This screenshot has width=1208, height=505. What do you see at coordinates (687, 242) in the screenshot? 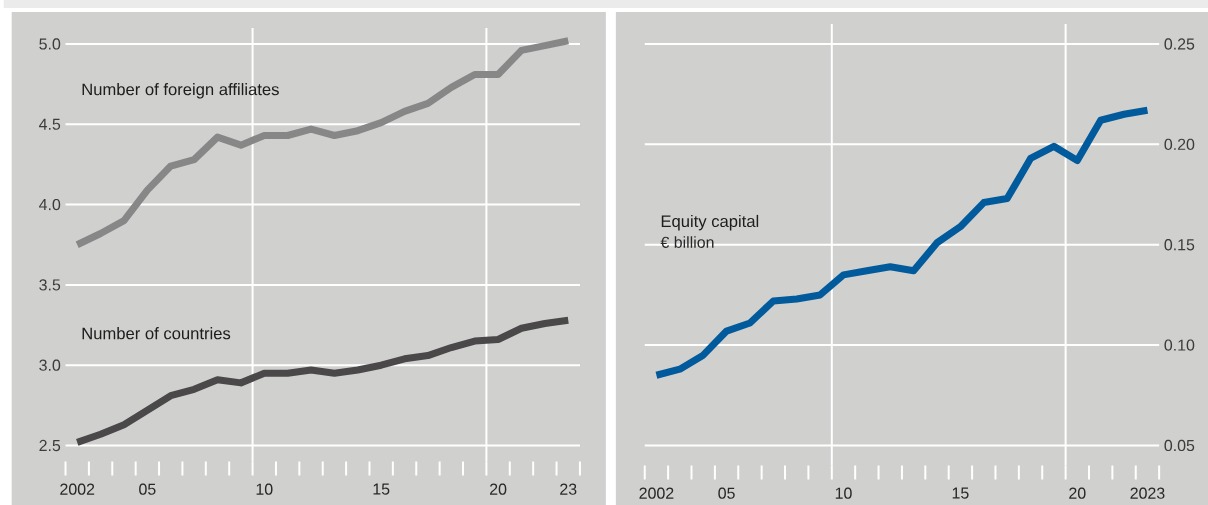
I see `y2-axis-title: € billion` at bounding box center [687, 242].